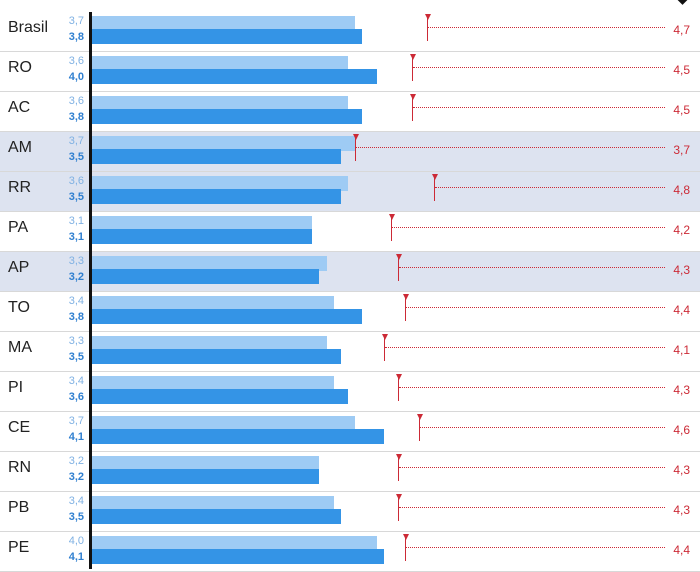 This screenshot has height=572, width=700. I want to click on series2-value-label: 3,1, so click(76, 237).